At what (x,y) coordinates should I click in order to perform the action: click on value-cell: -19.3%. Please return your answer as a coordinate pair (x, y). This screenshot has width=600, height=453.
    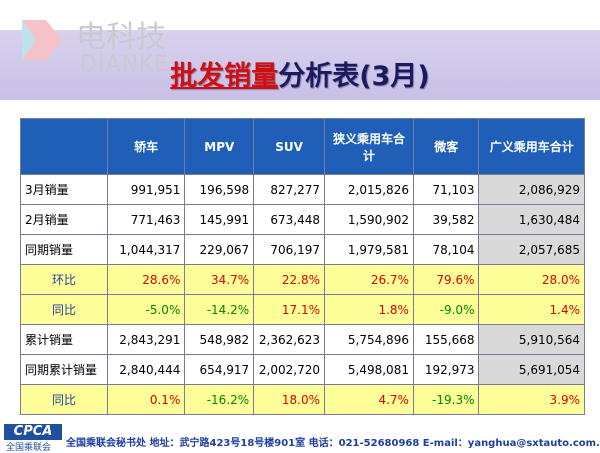
    Looking at the image, I should click on (446, 399).